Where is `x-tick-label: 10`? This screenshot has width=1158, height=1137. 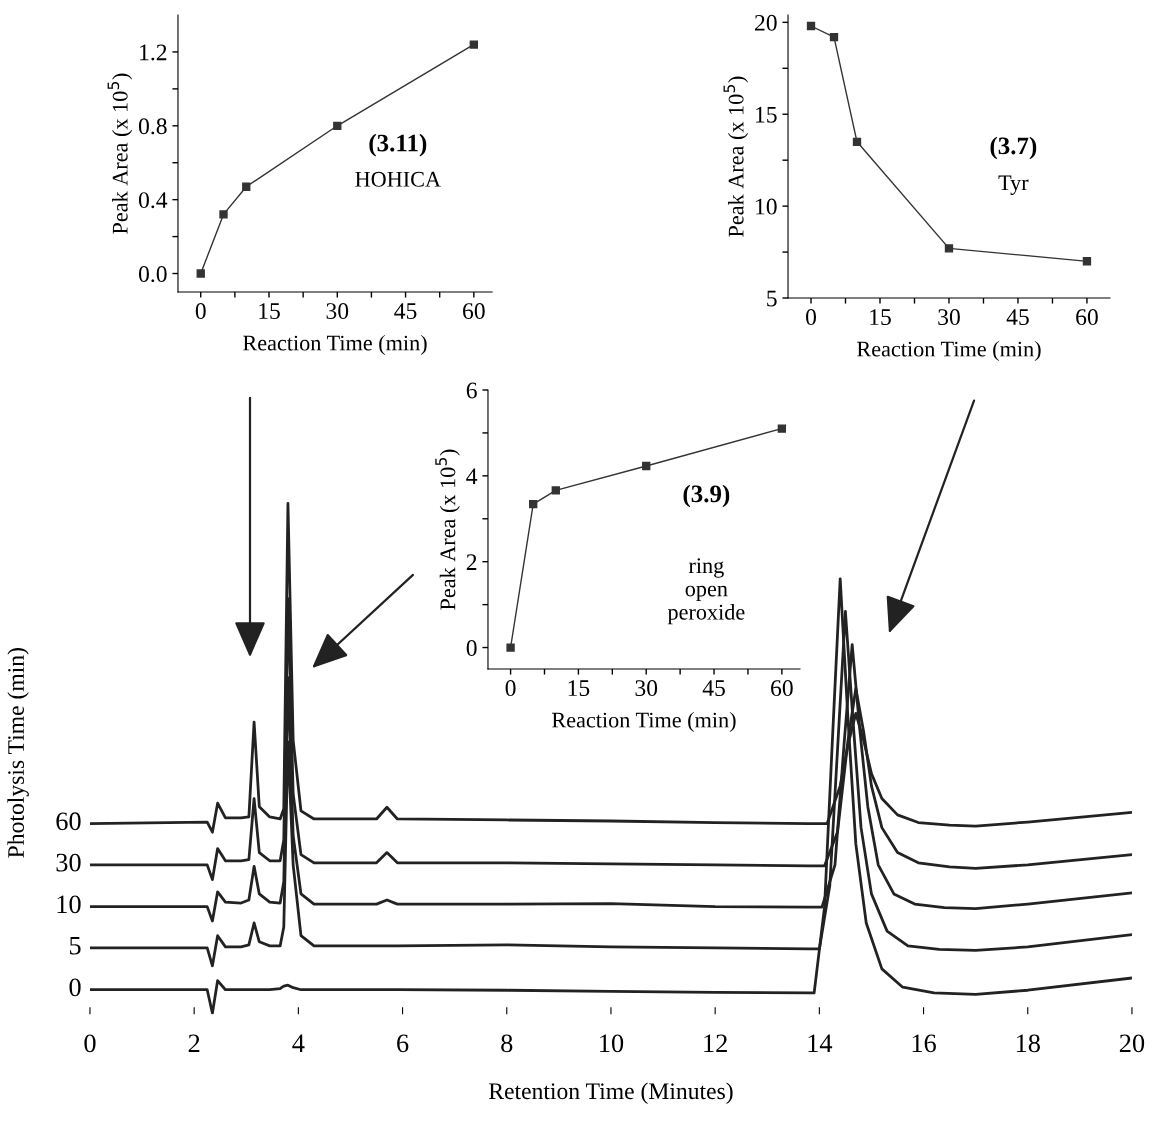
x-tick-label: 10 is located at coordinates (612, 1043).